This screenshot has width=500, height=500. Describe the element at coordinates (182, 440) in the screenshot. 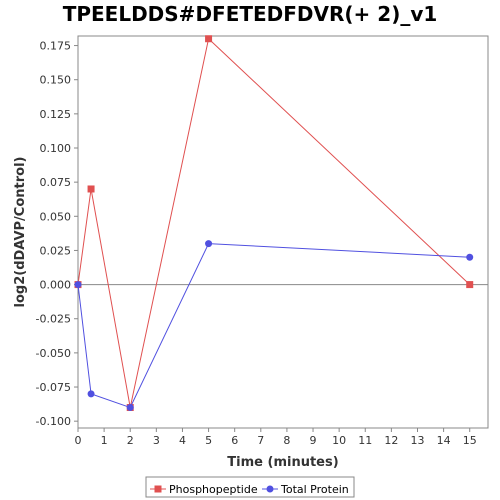

I see `x-tick-label: 4` at that location.